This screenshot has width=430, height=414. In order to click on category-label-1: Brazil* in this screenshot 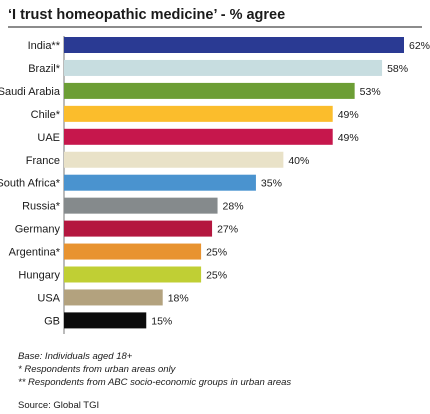, I will do `click(44, 69)`.